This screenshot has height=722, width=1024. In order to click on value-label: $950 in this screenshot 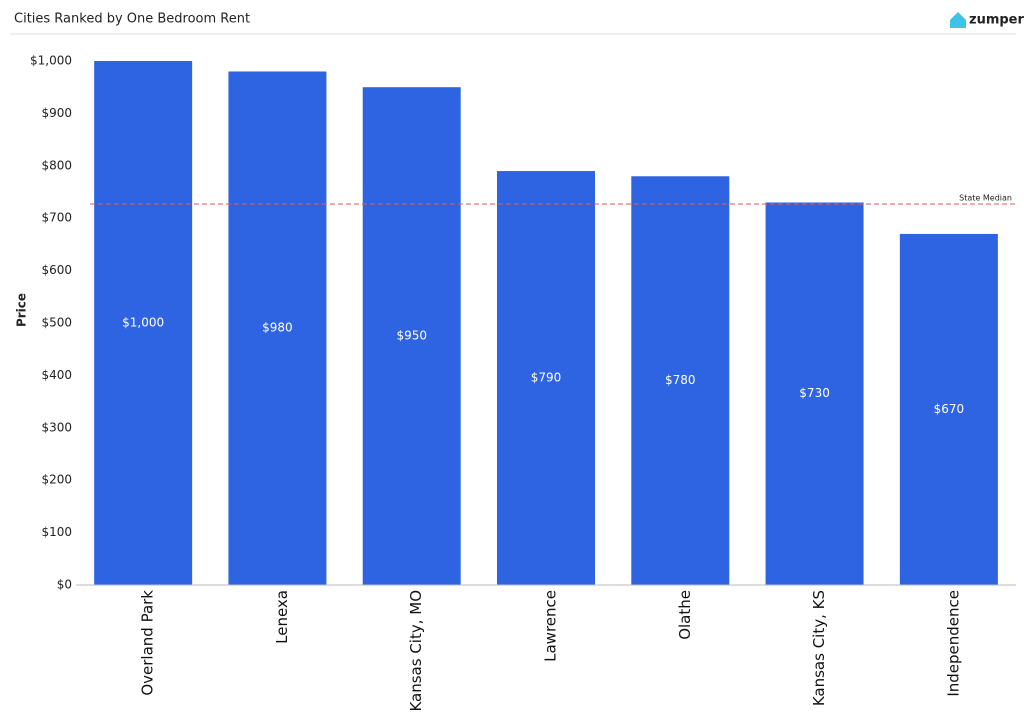, I will do `click(411, 336)`.